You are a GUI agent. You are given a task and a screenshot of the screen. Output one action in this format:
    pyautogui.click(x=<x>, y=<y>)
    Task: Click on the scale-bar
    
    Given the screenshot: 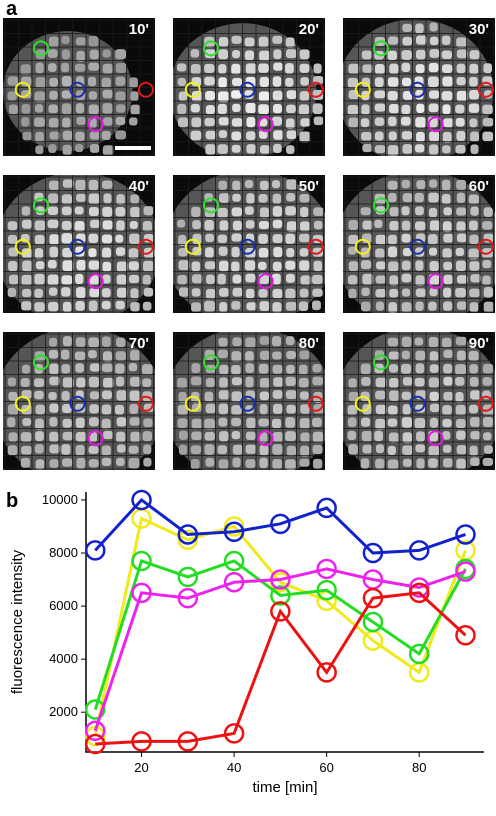 What is the action you would take?
    pyautogui.click(x=133, y=148)
    